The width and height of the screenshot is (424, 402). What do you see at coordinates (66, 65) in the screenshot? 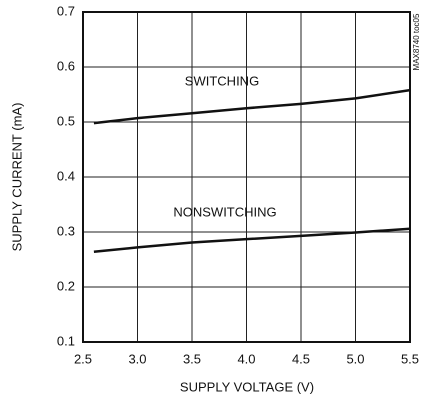
I see `y-tick-label: 0.6` at bounding box center [66, 65].